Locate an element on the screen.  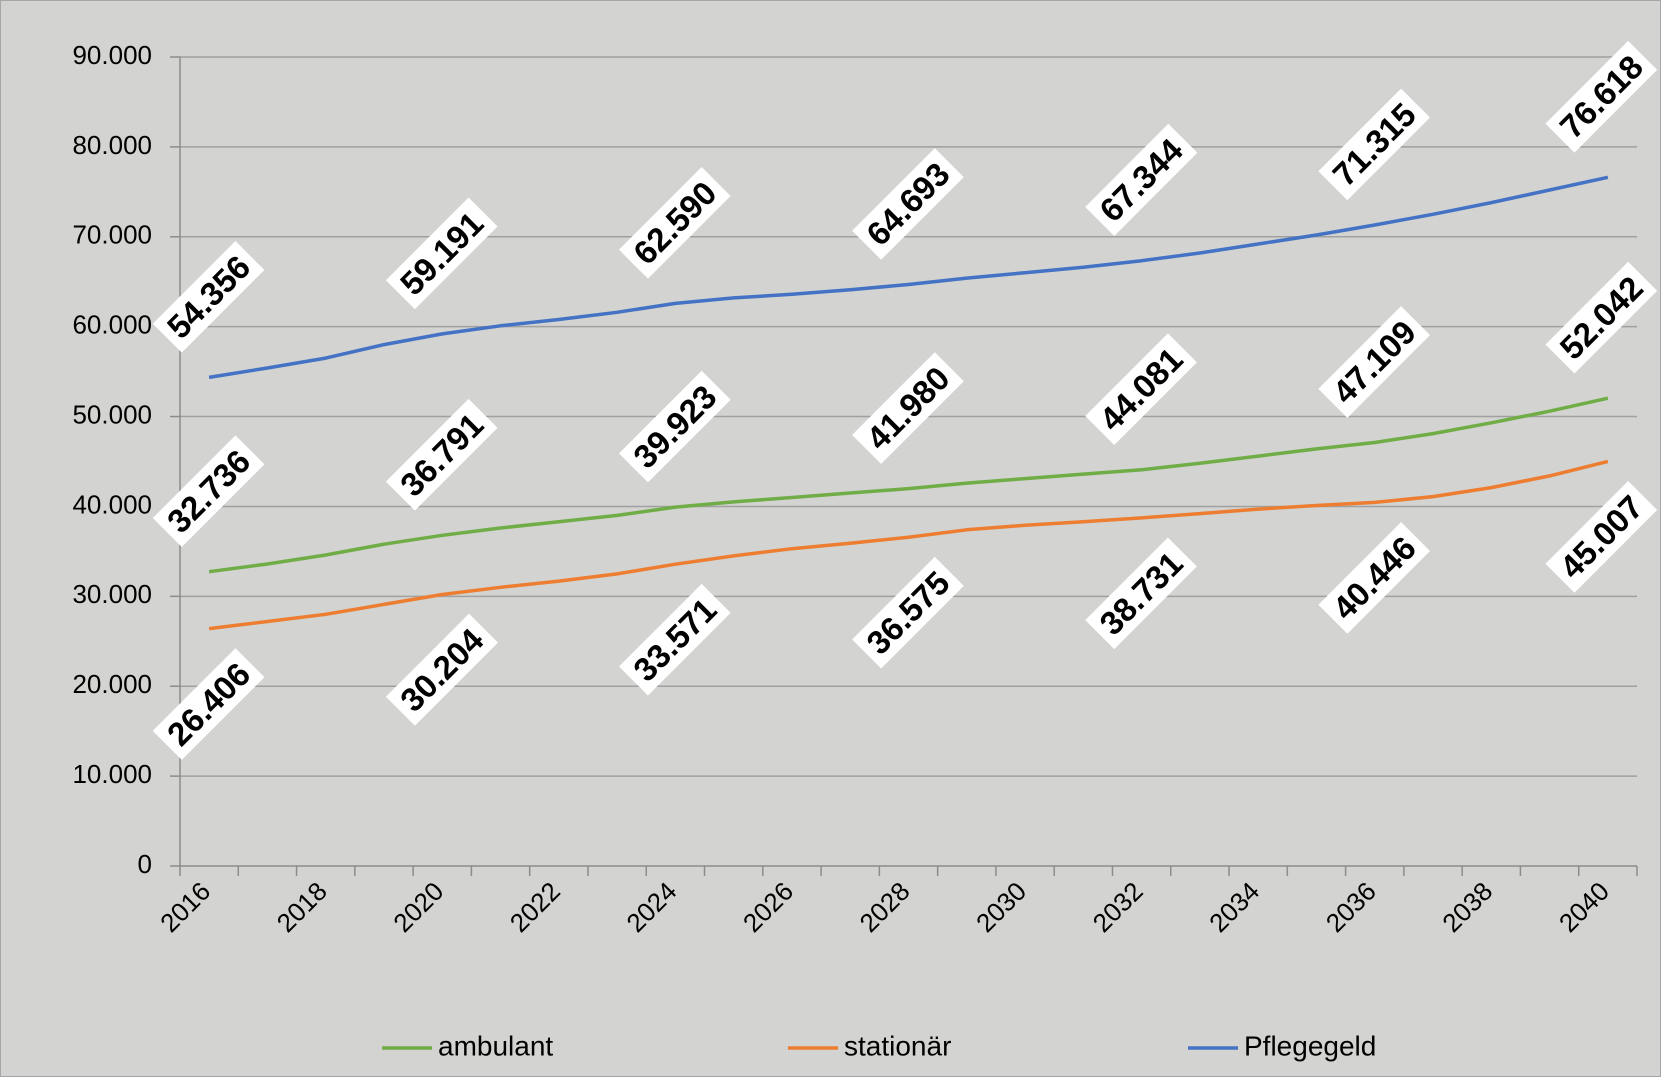
data-label: 36.791 is located at coordinates (441, 454).